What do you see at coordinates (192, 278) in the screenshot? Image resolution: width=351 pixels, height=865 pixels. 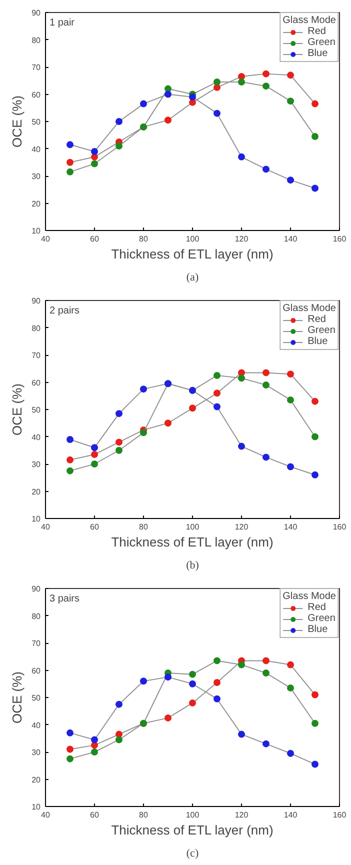 I see `text: (a)` at bounding box center [192, 278].